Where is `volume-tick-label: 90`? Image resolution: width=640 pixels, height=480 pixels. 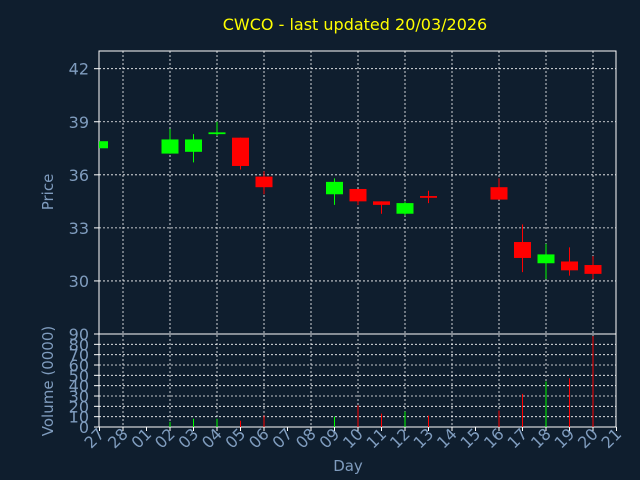
volume-tick-label: 90 is located at coordinates (79, 334).